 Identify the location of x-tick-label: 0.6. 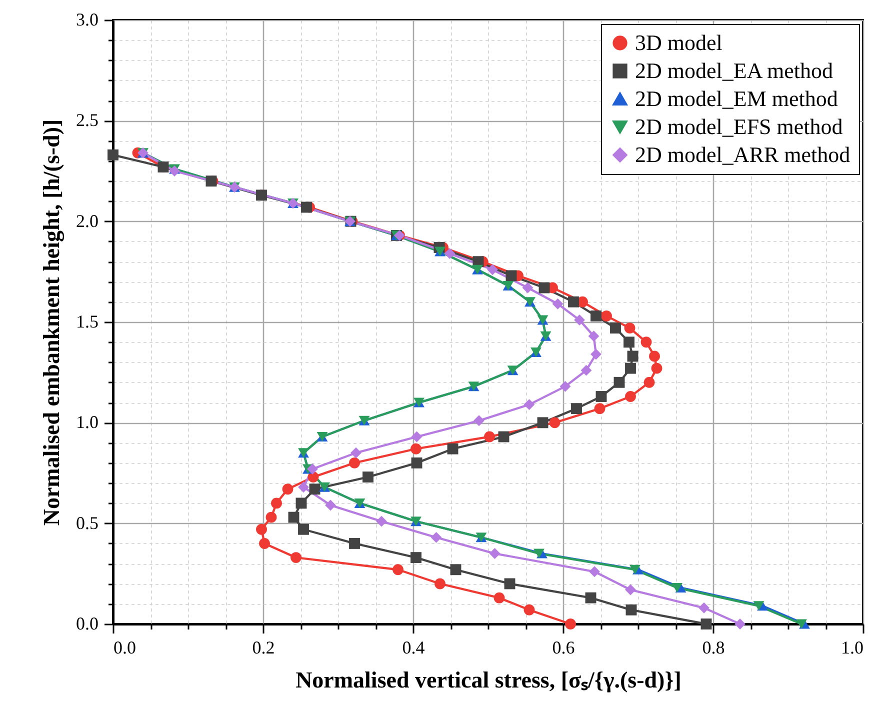
(563, 648).